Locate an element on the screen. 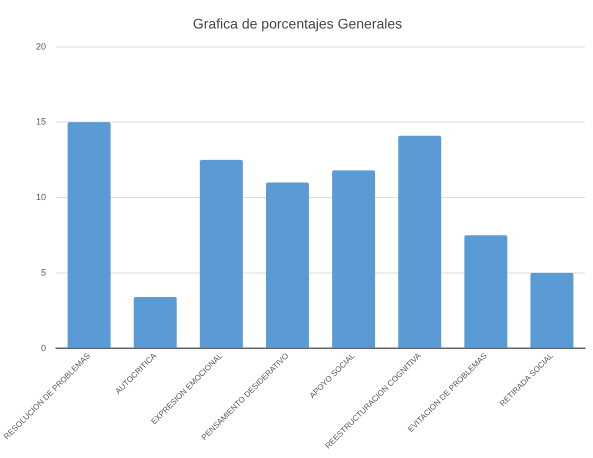  y-tick-label: 10 is located at coordinates (41, 197).